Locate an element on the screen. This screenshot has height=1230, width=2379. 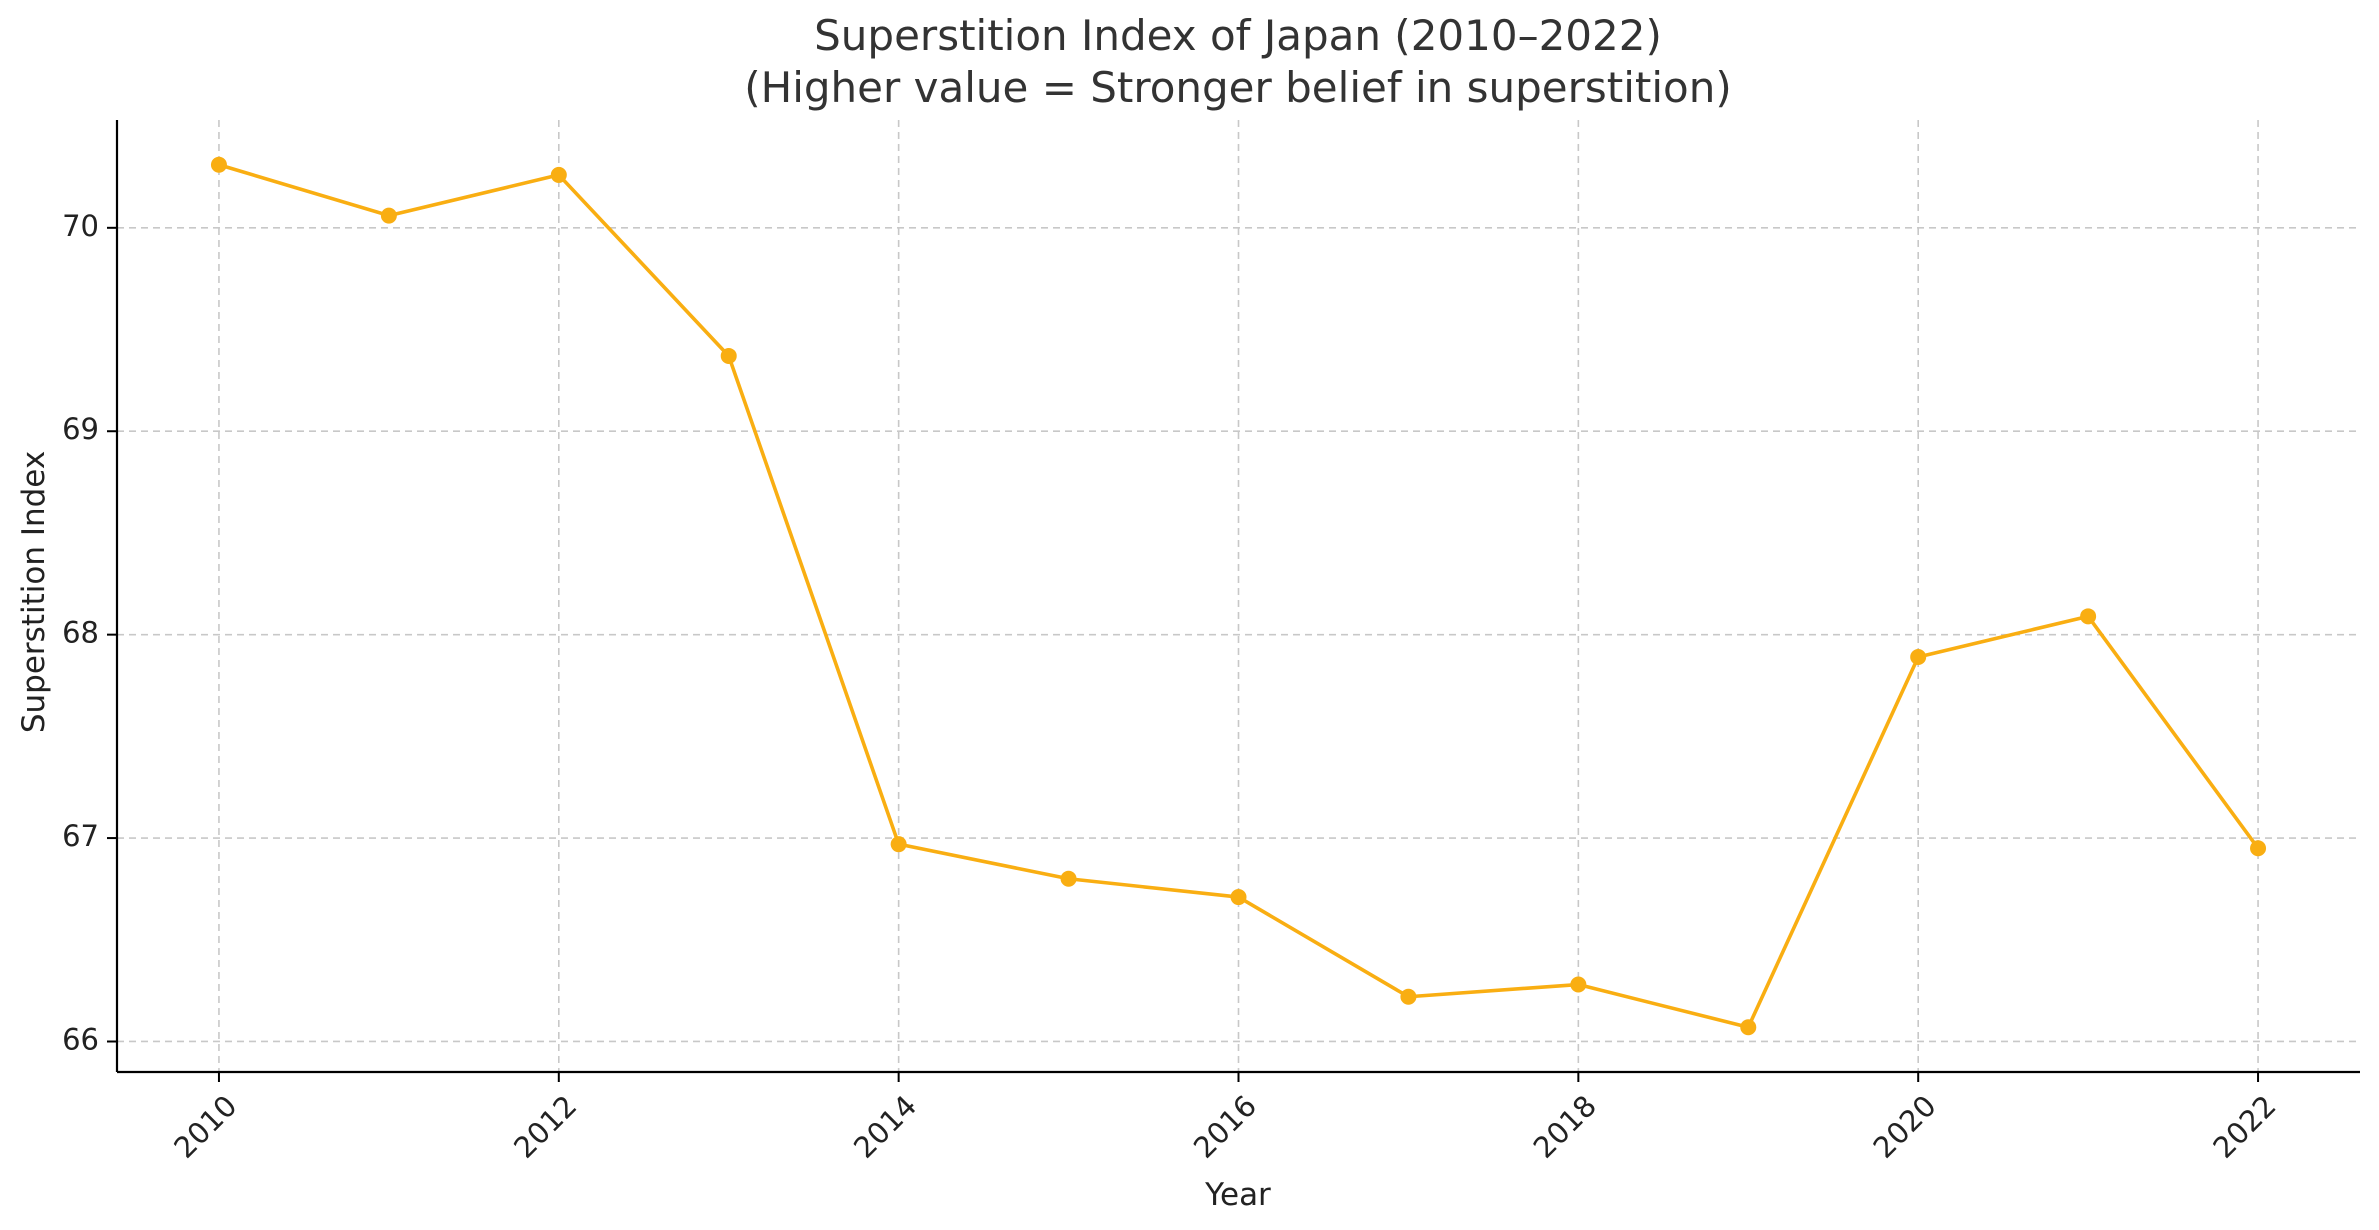
y-tick-label: 66 is located at coordinates (80, 1039).